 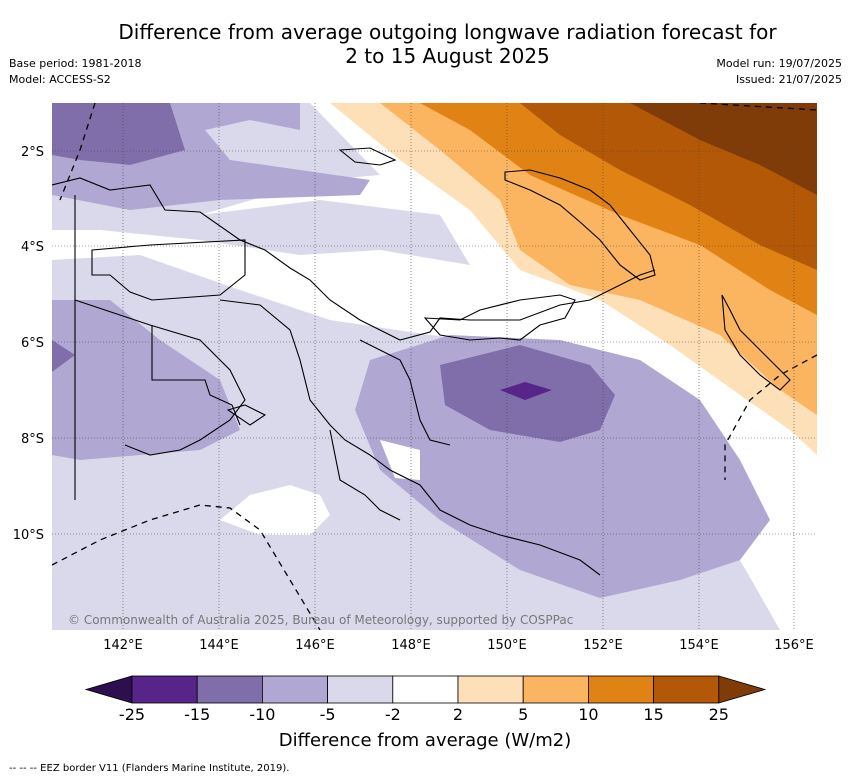 I want to click on lon-label: 144°E, so click(x=219, y=645).